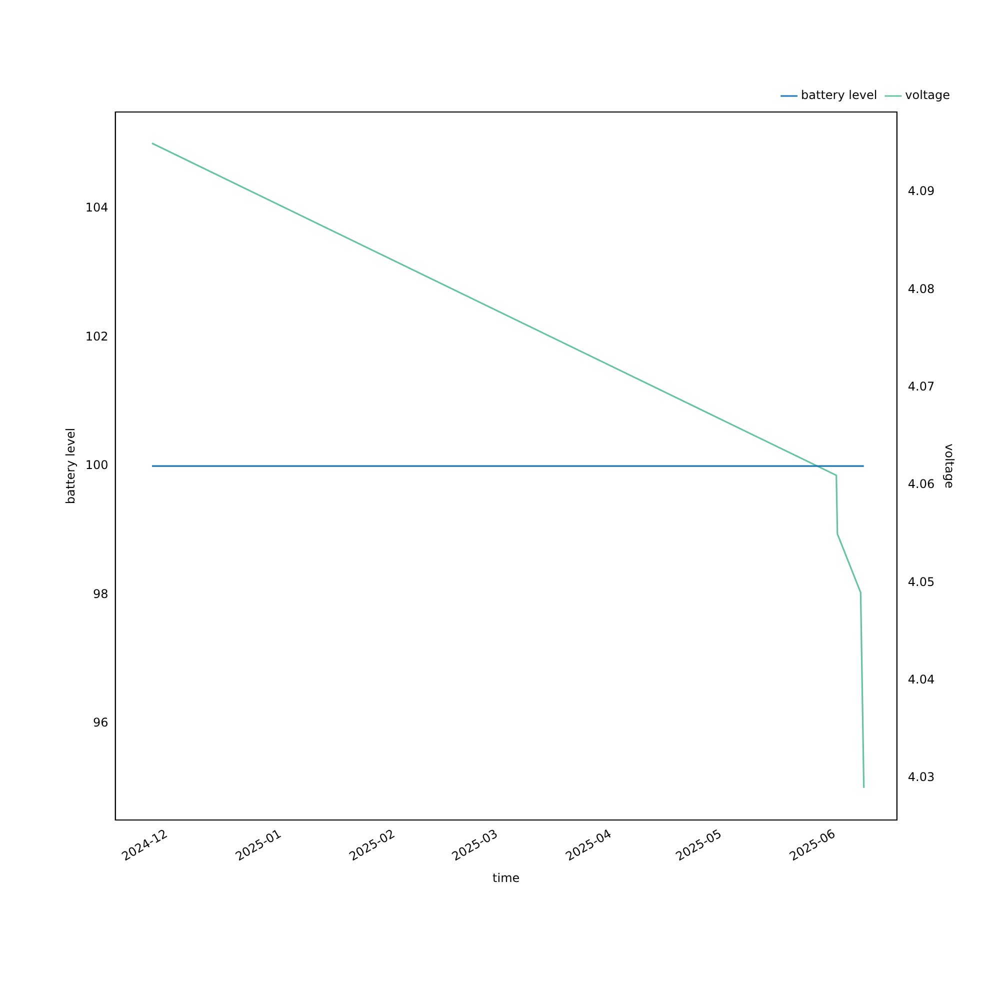  Describe the element at coordinates (921, 679) in the screenshot. I see `y2-tick-label: 4.04` at that location.